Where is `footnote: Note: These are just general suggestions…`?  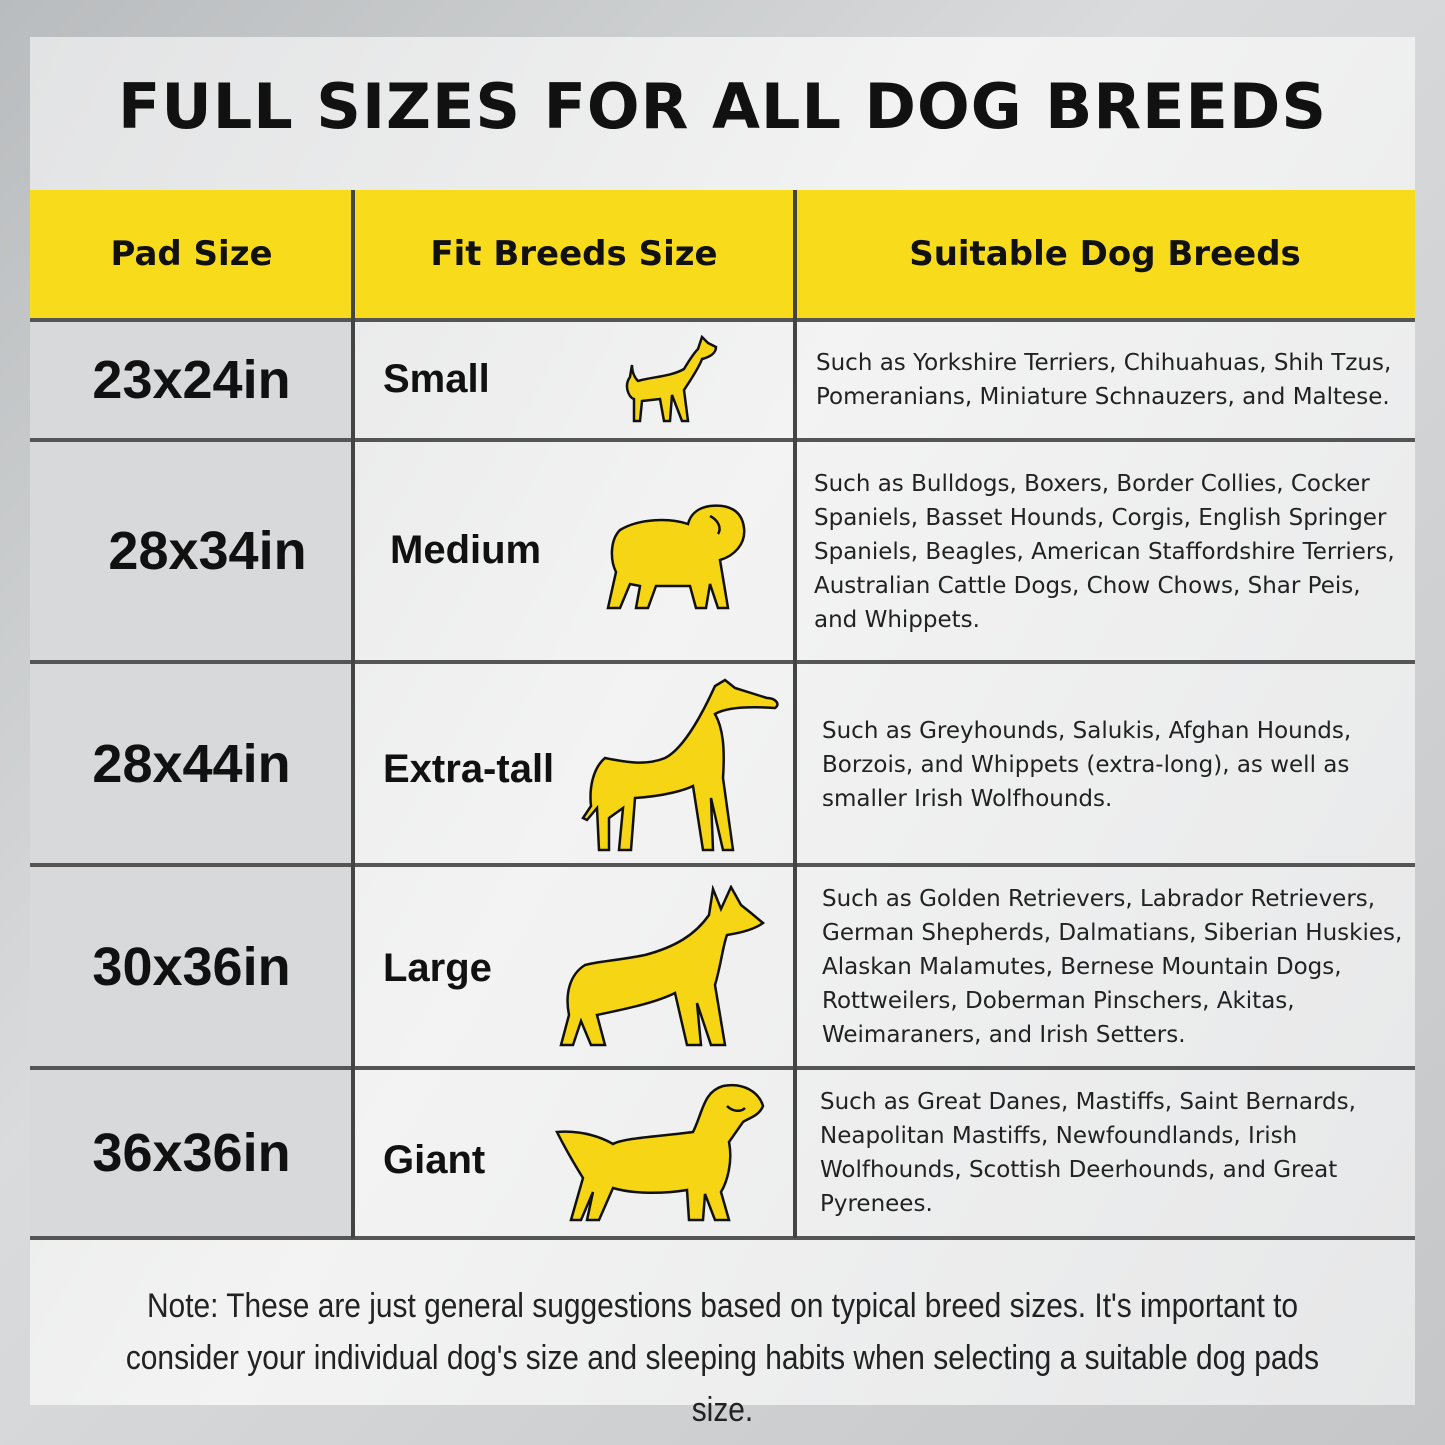
footnote: Note: These are just general suggestions… is located at coordinates (722, 1358).